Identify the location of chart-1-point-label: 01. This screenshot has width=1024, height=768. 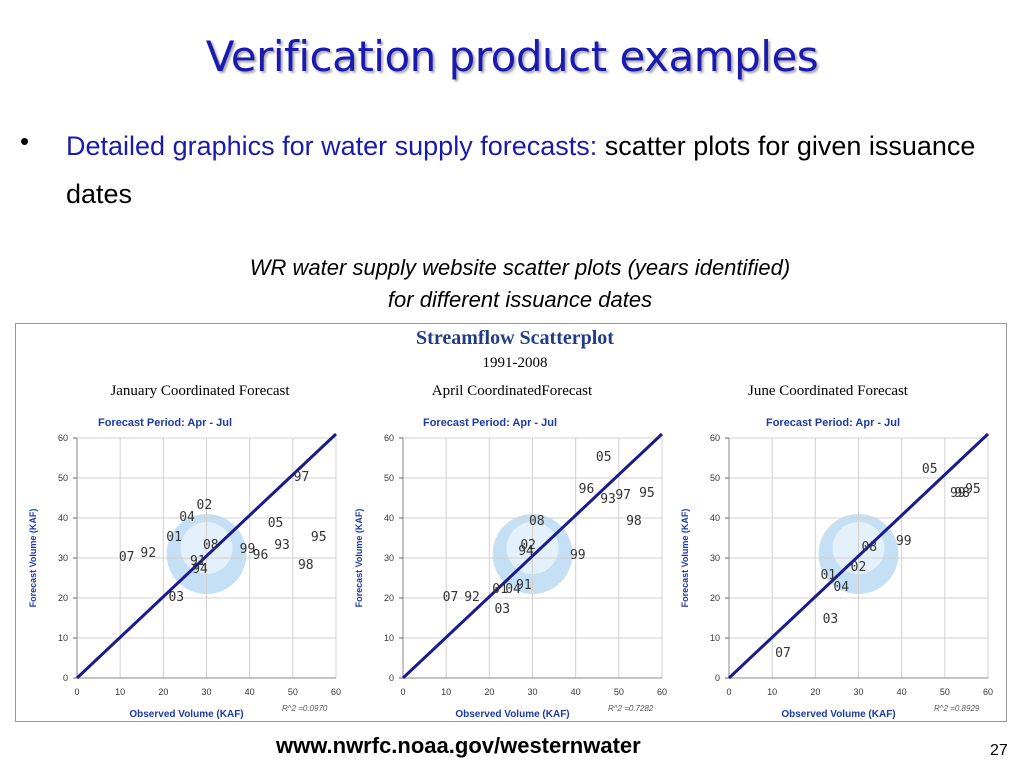
(174, 537).